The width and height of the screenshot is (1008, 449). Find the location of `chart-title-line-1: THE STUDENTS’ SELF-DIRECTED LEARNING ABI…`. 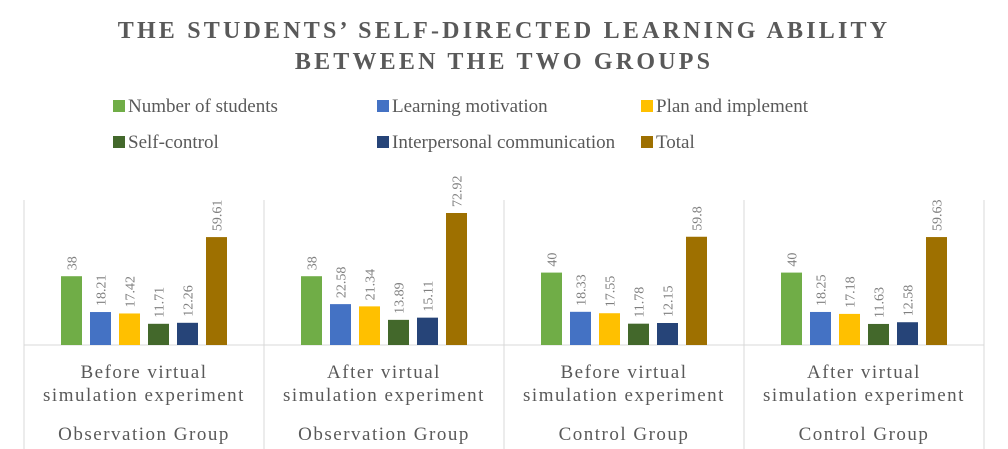

chart-title-line-1: THE STUDENTS’ SELF-DIRECTED LEARNING ABI… is located at coordinates (504, 31).